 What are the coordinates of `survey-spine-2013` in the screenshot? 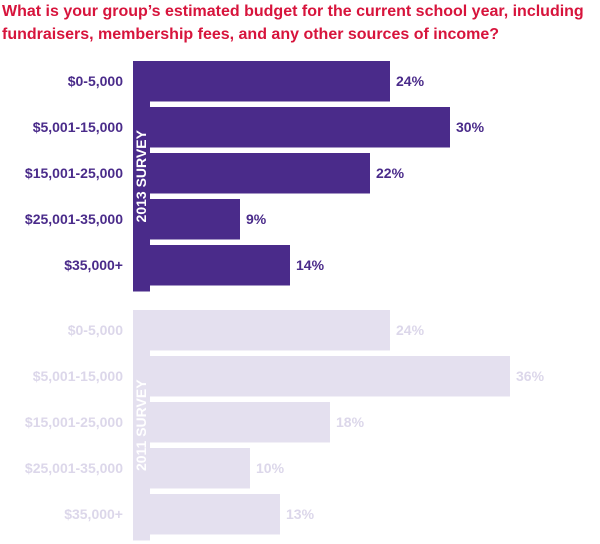 It's located at (141, 176).